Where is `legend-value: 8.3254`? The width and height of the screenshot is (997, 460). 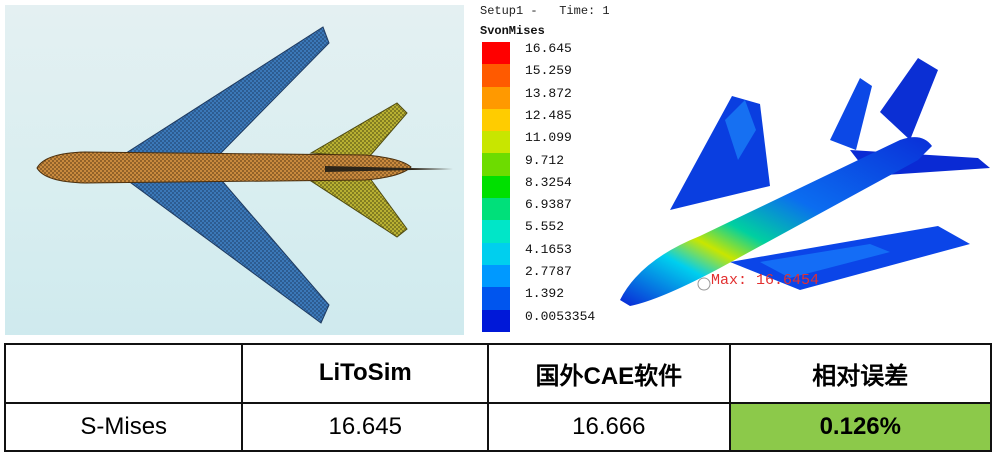
legend-value: 8.3254 is located at coordinates (548, 182).